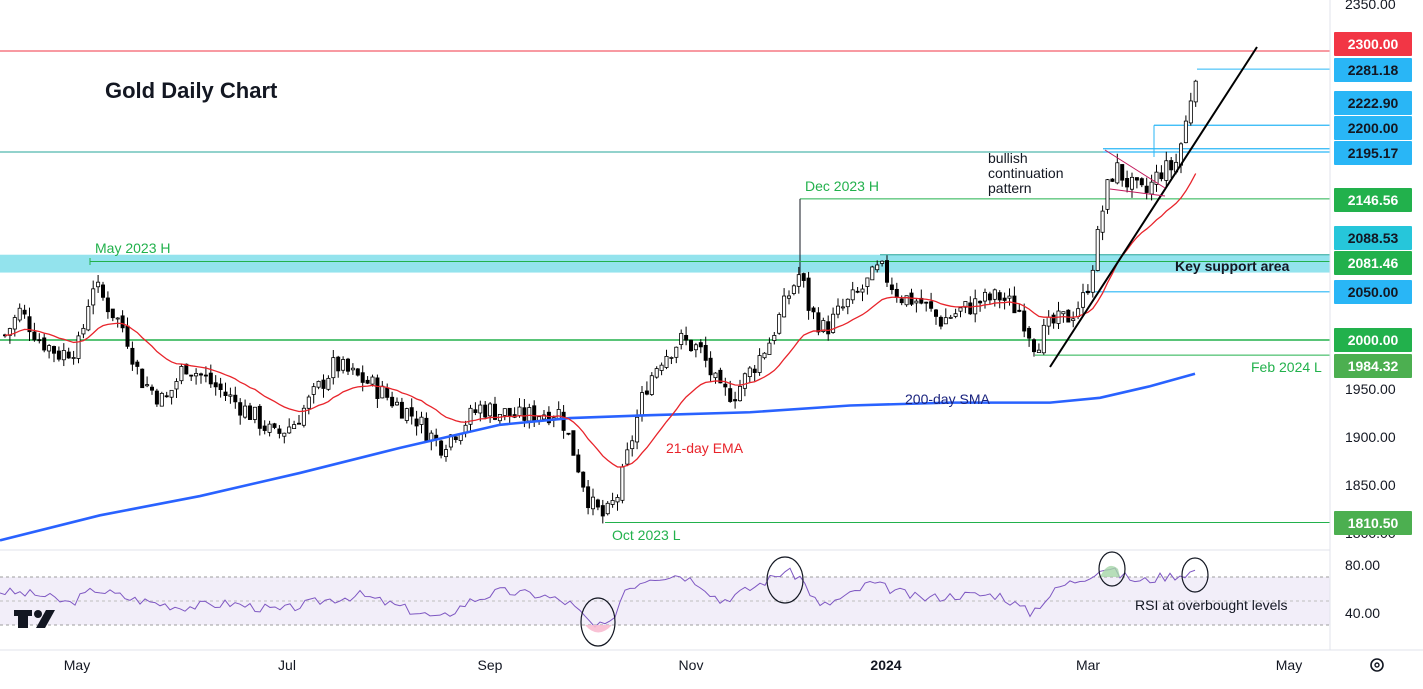  I want to click on x-tick-label: Jul, so click(287, 665).